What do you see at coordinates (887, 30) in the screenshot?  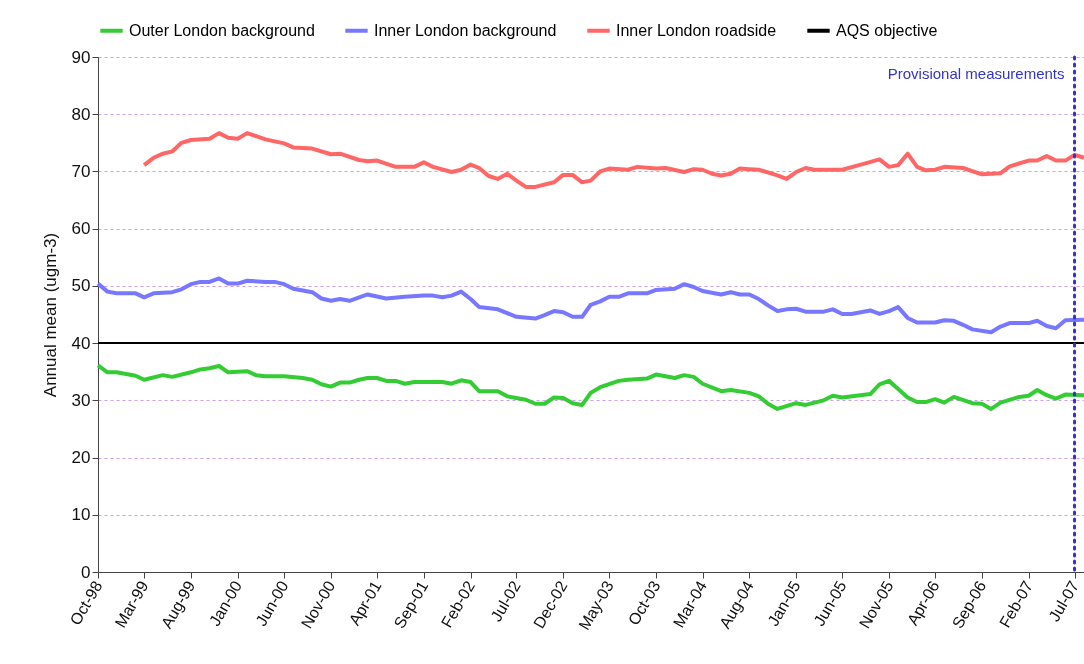 I see `legend-label: AQS objective` at bounding box center [887, 30].